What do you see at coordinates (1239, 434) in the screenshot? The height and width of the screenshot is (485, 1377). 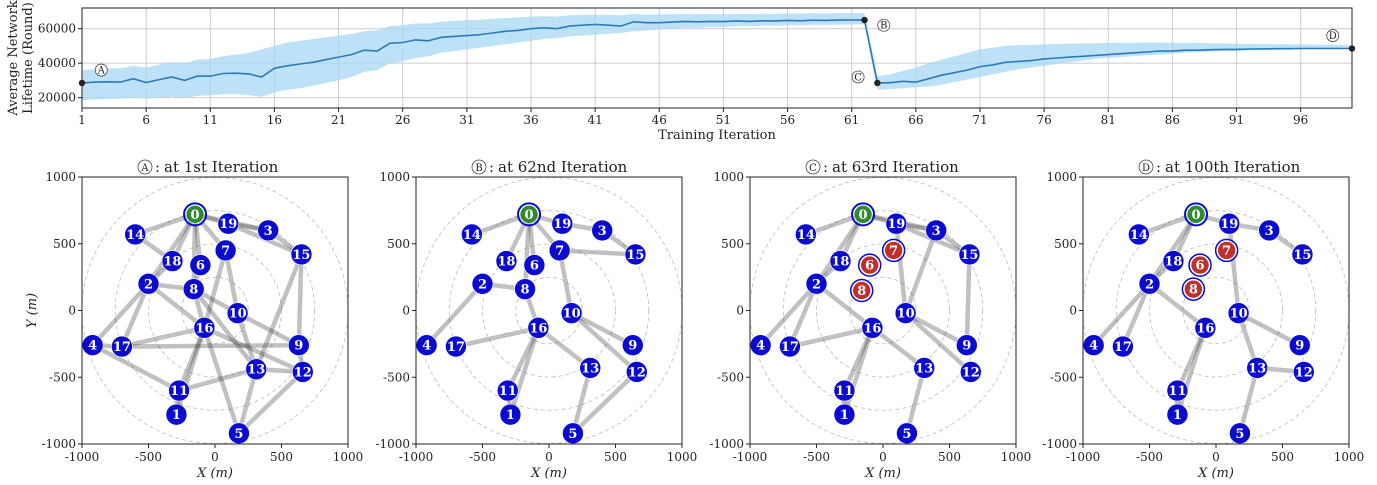 I see `node-id-label: 5` at bounding box center [1239, 434].